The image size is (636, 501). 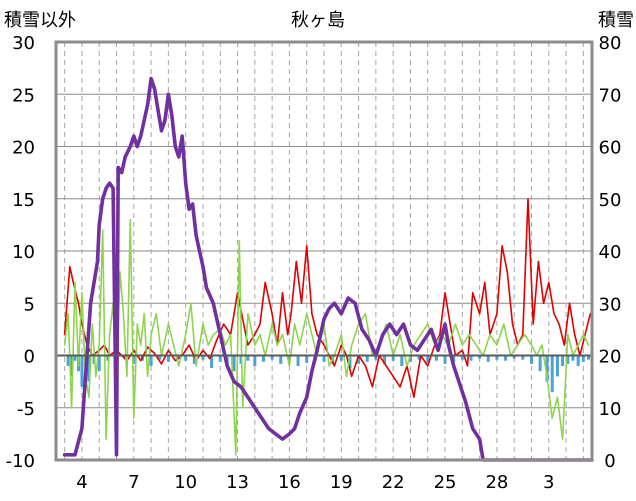 I want to click on y-right-tick-label: 40, so click(x=610, y=252).